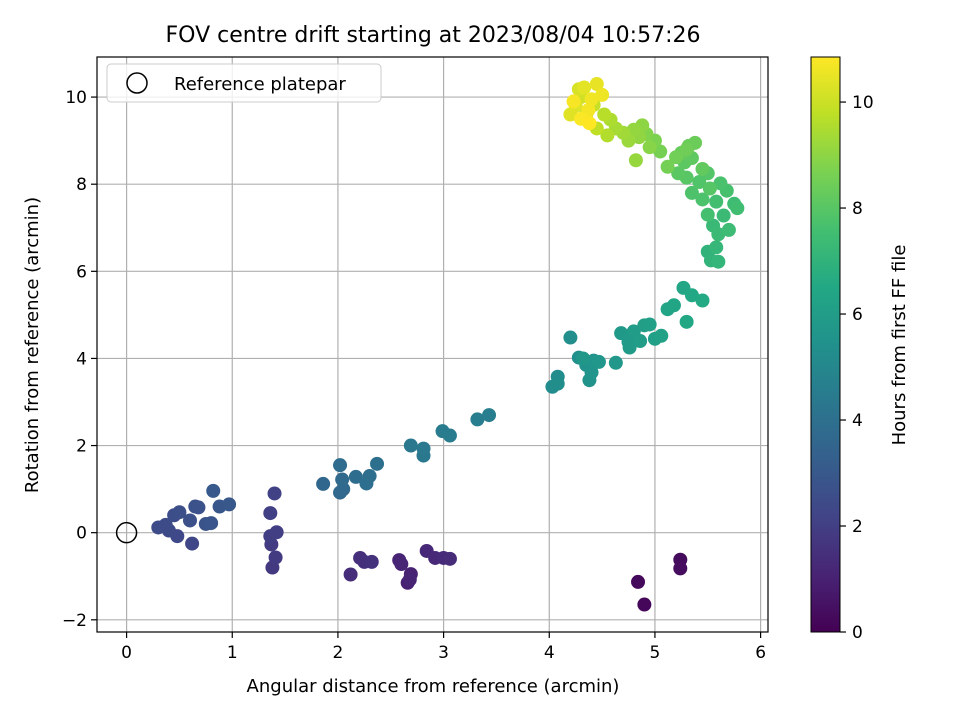  What do you see at coordinates (76, 98) in the screenshot?
I see `y-tick-label: 10` at bounding box center [76, 98].